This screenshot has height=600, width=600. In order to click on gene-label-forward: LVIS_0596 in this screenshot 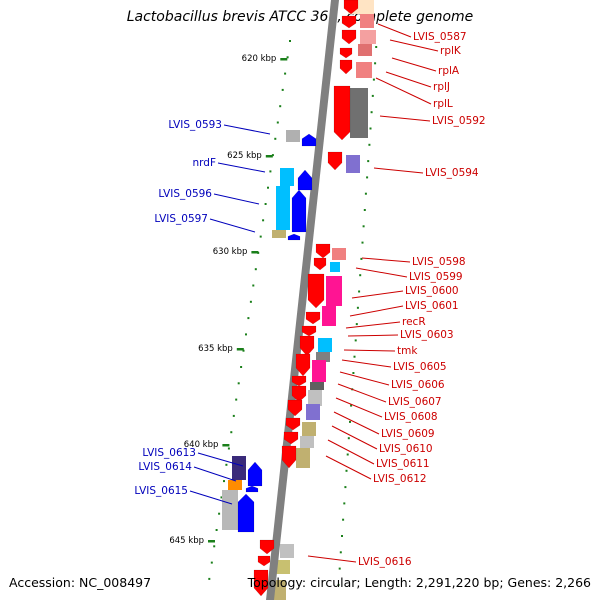, I will do `click(185, 194)`.